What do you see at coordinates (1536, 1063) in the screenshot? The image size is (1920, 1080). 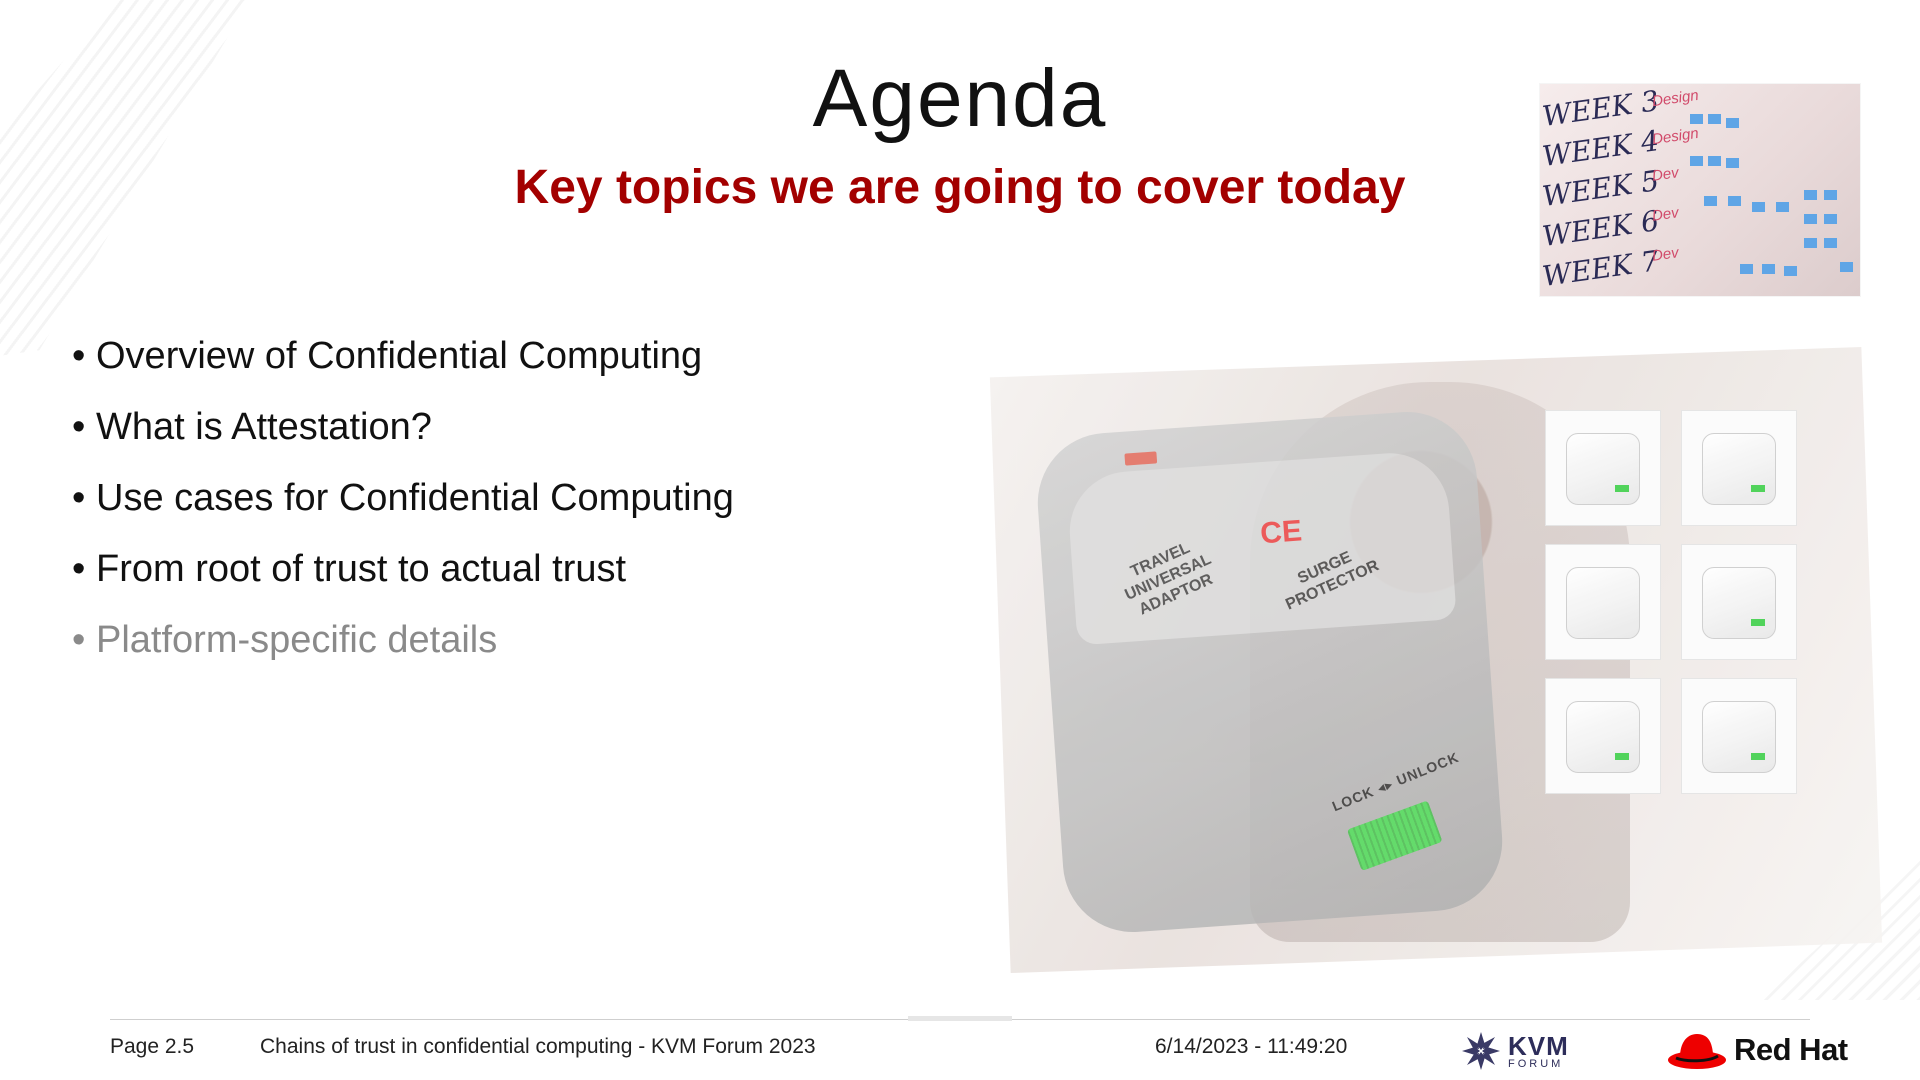 I see `kvm-logo-subtext: FORUM` at bounding box center [1536, 1063].